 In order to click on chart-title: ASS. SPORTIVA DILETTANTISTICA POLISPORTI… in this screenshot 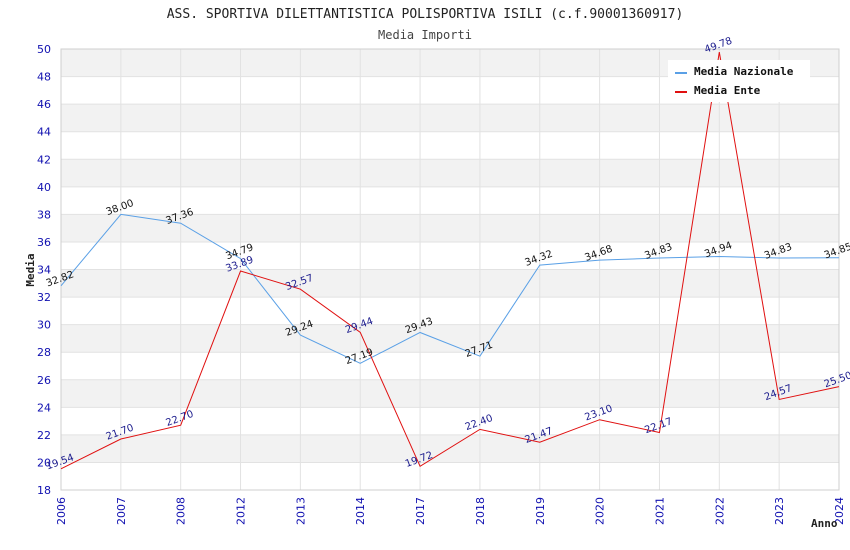, I will do `click(425, 14)`.